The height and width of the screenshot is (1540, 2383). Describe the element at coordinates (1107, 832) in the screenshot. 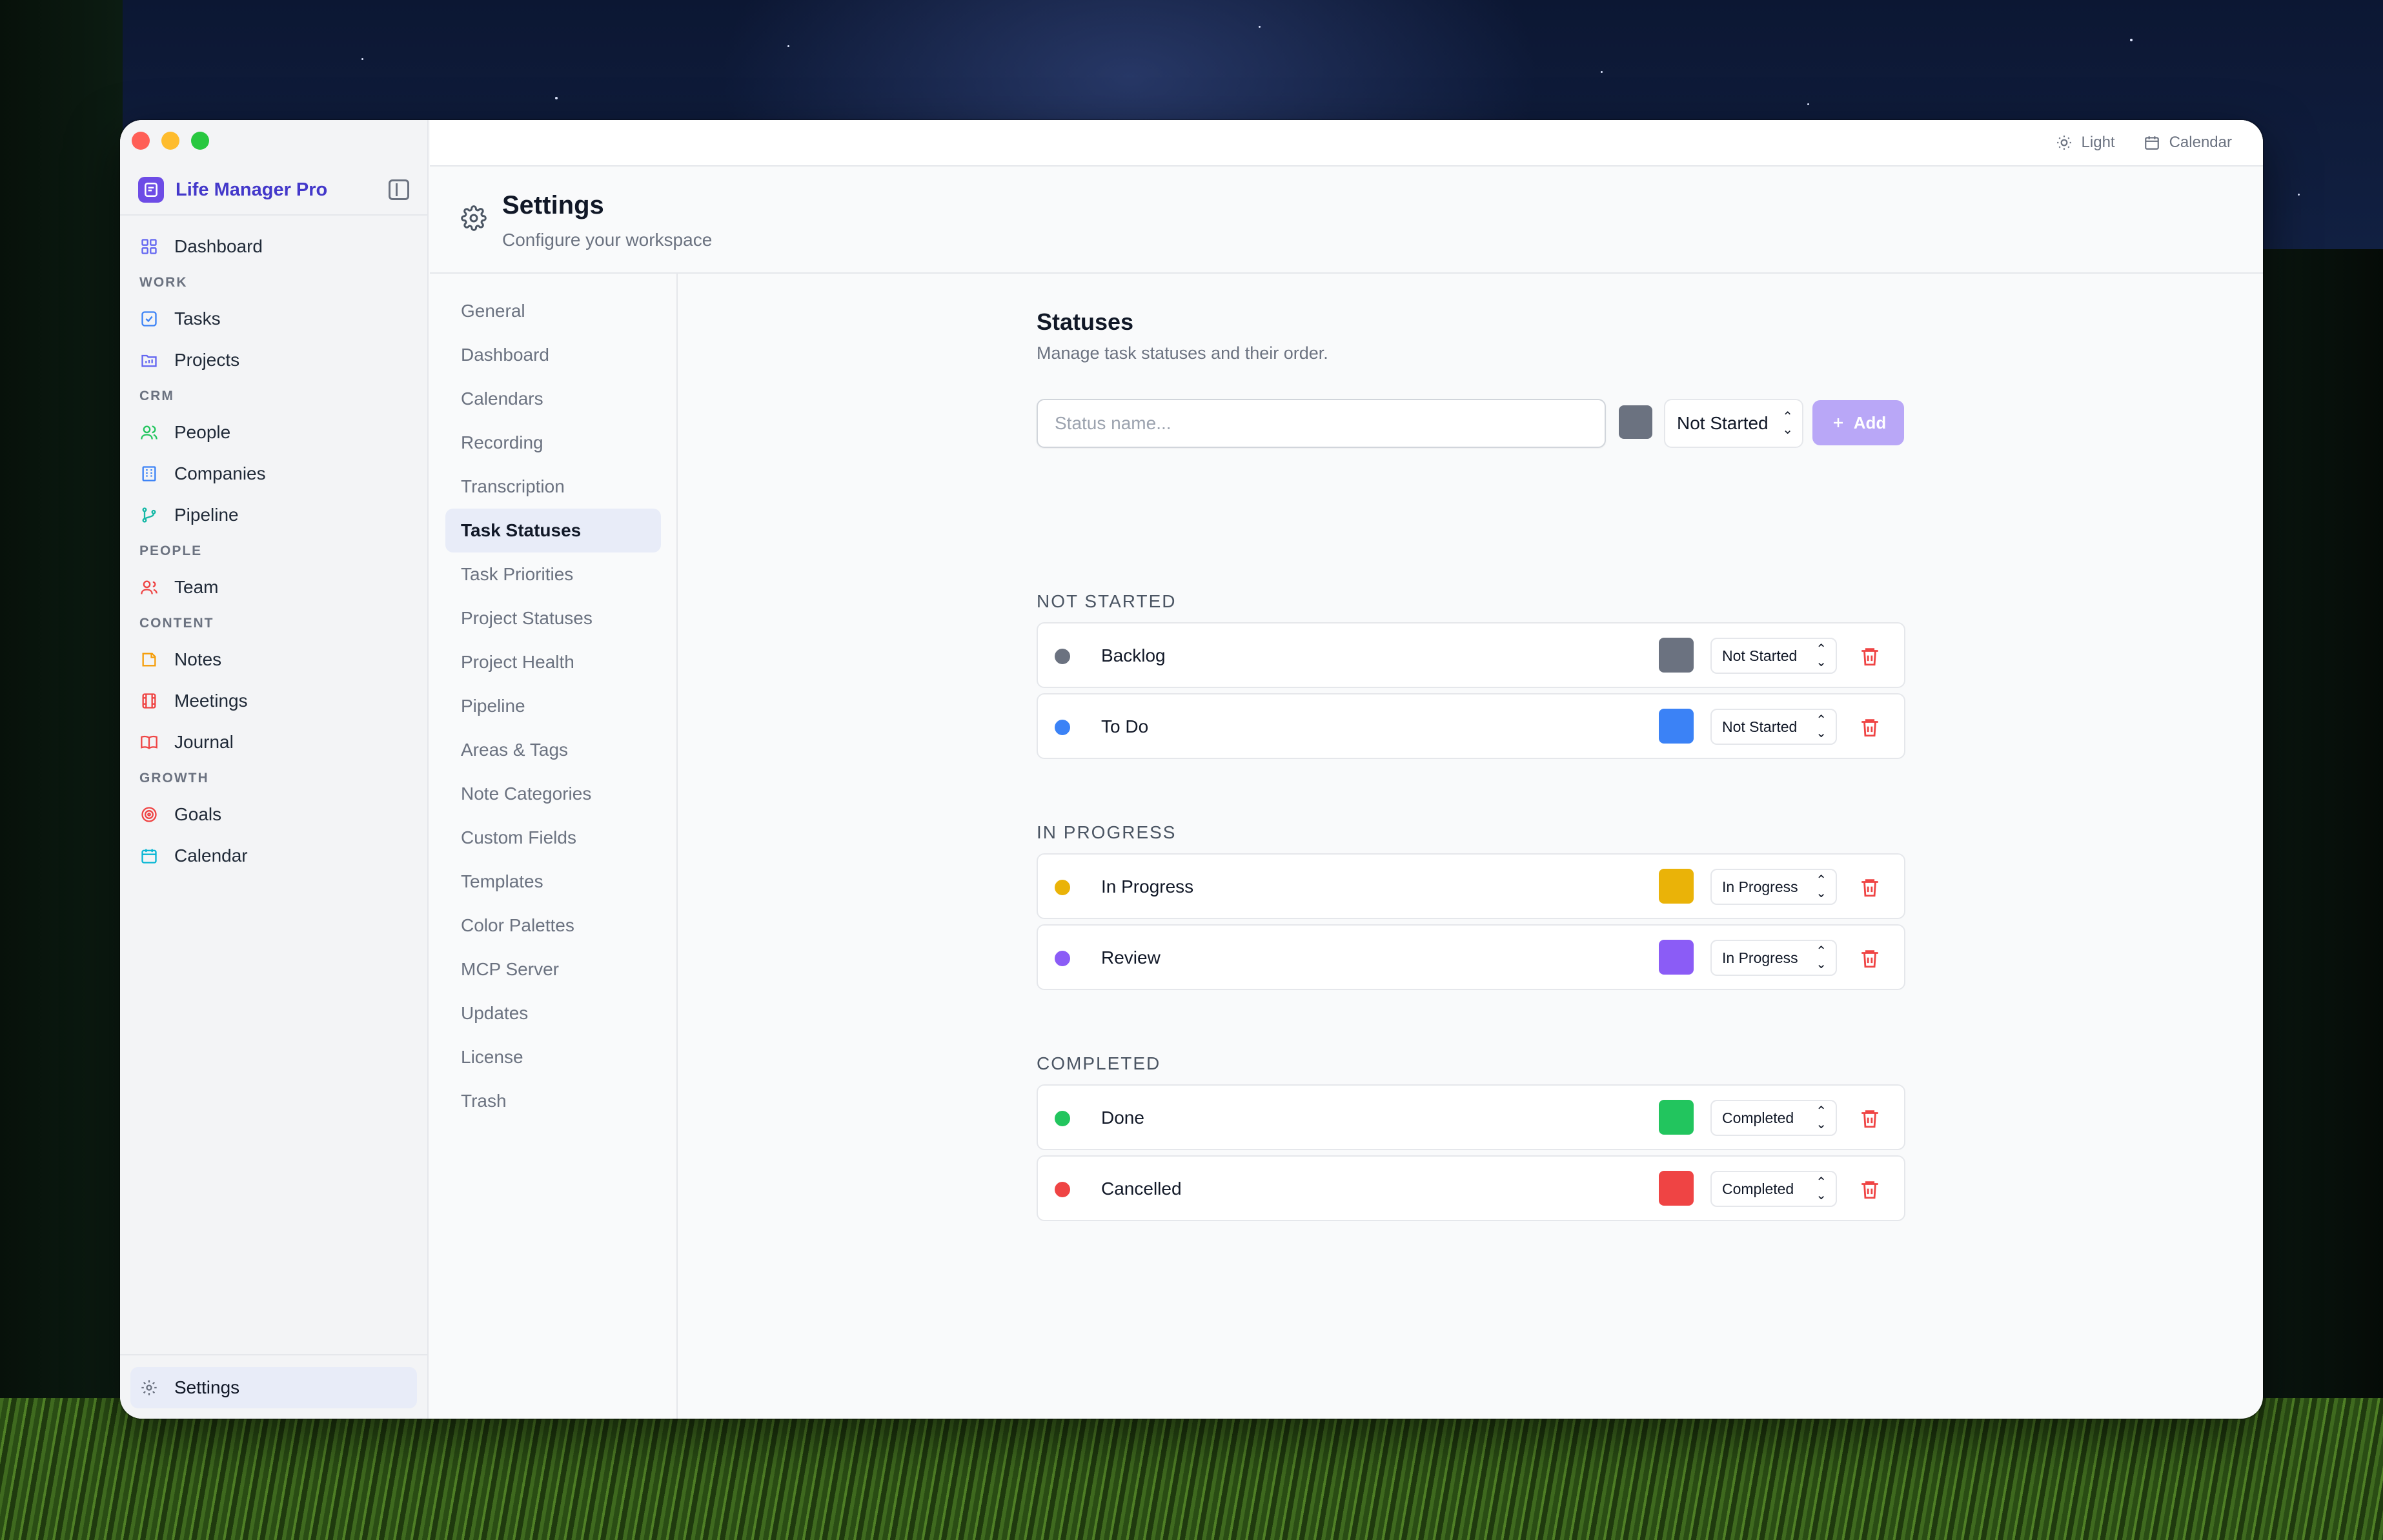

I see `status-group-label: IN PROGRESS` at that location.